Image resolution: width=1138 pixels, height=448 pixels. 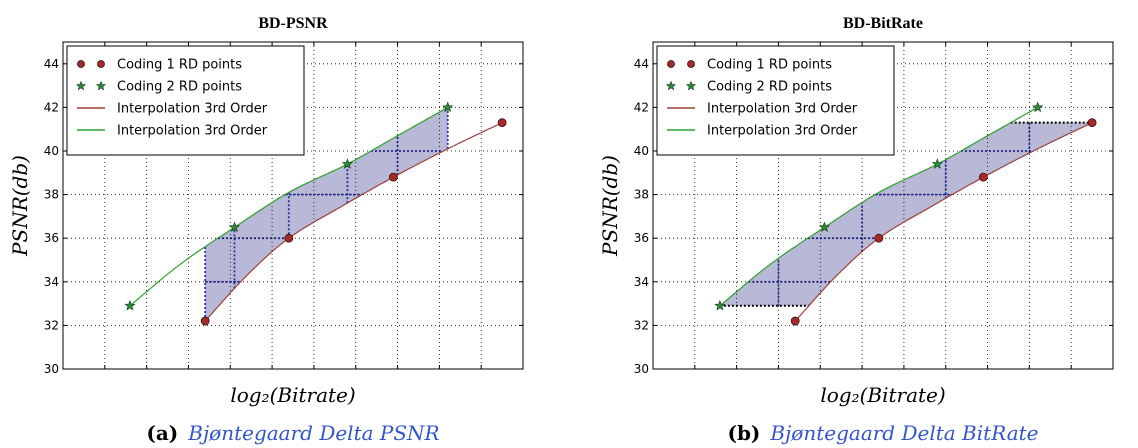 I want to click on caption-text: Bjøntegaard Delta BitRate, so click(x=903, y=433).